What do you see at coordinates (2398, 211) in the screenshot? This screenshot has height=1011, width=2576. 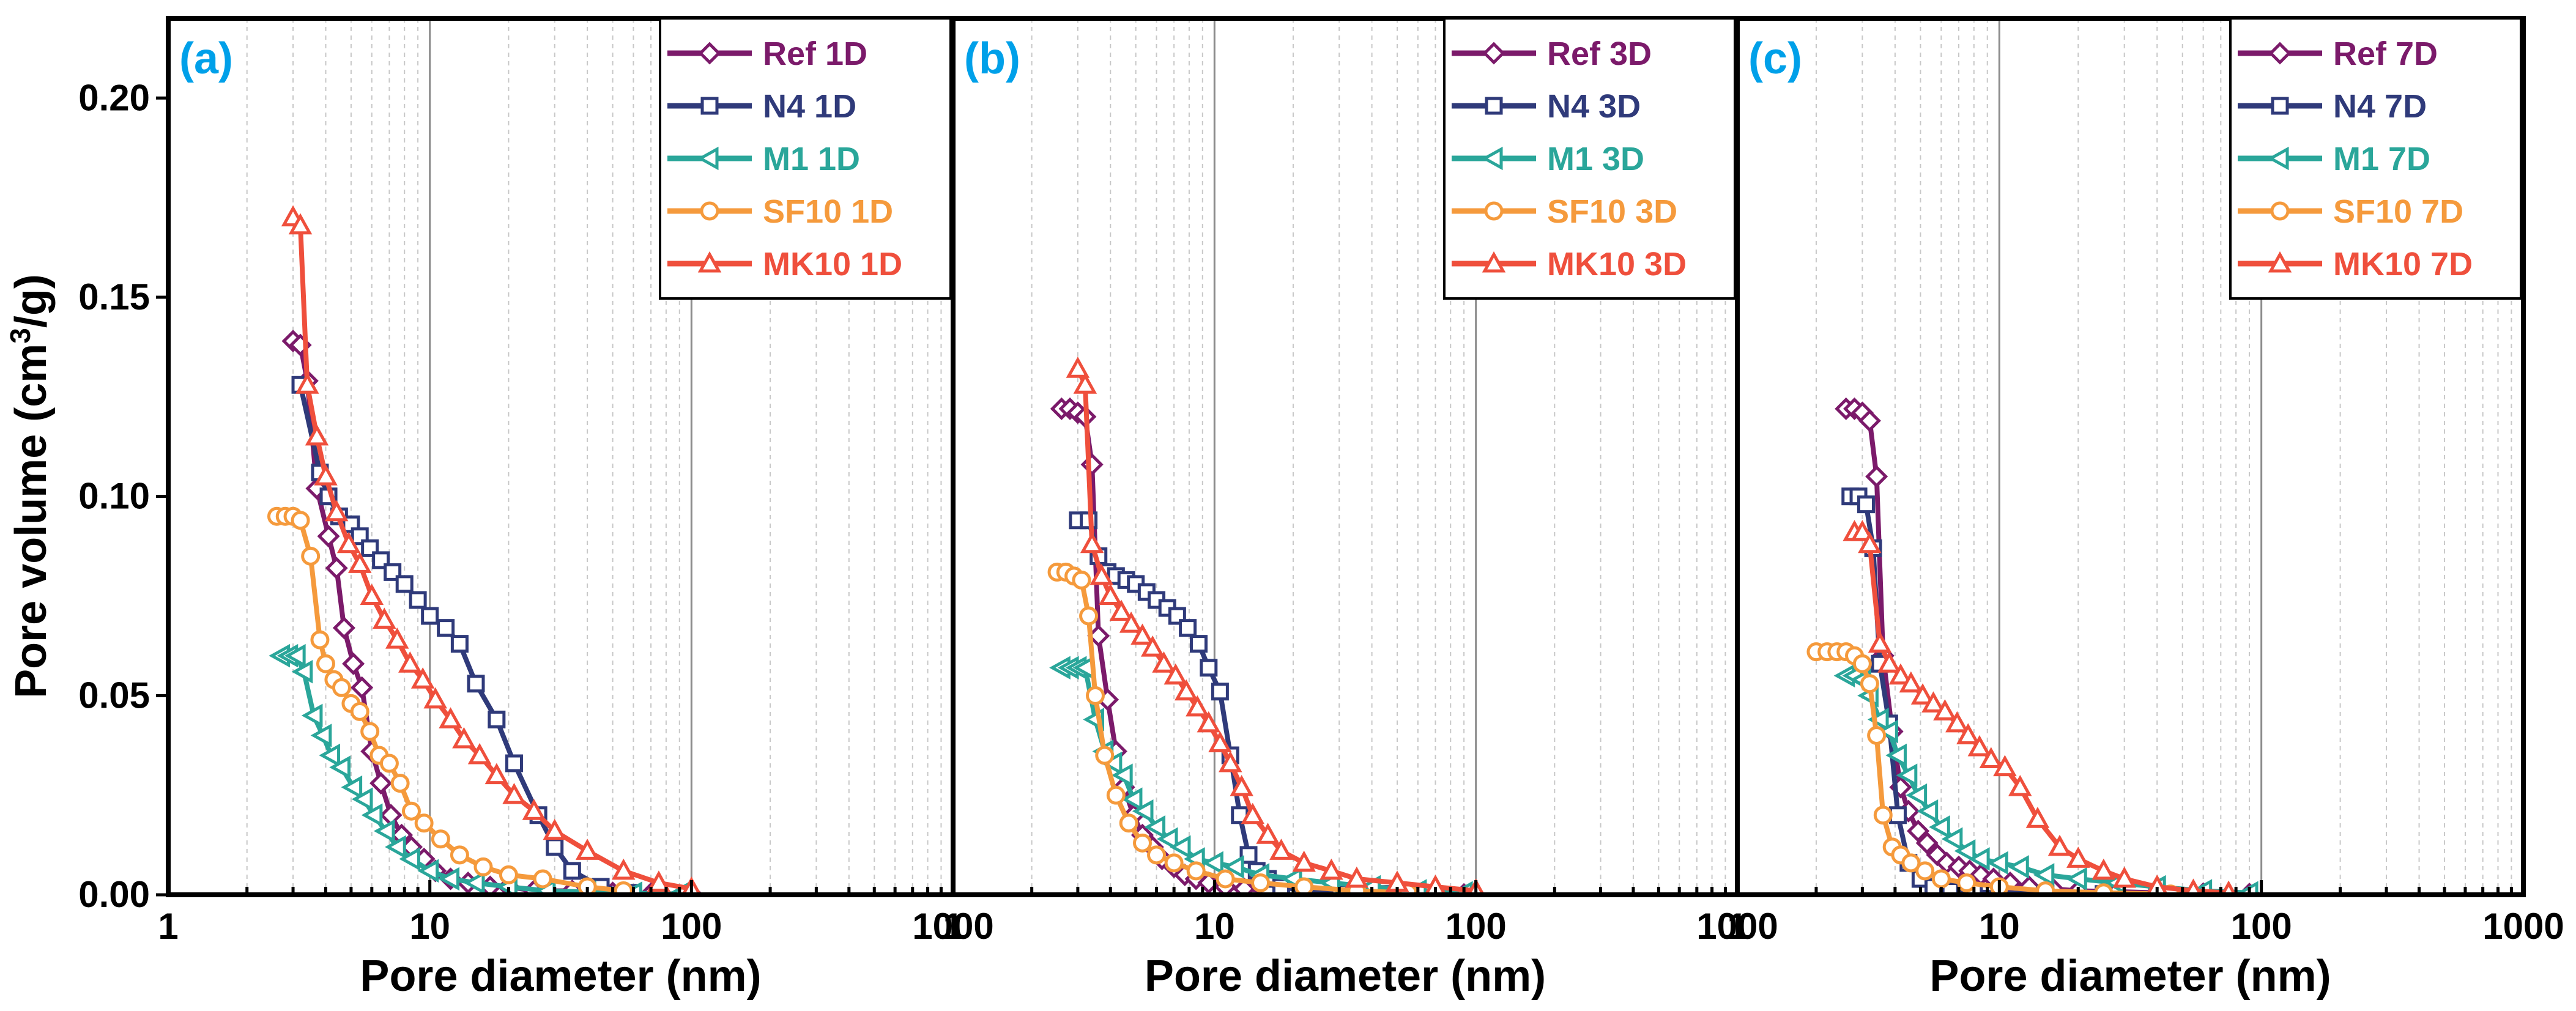 I see `legend-label-sf10: SF10 7D` at bounding box center [2398, 211].